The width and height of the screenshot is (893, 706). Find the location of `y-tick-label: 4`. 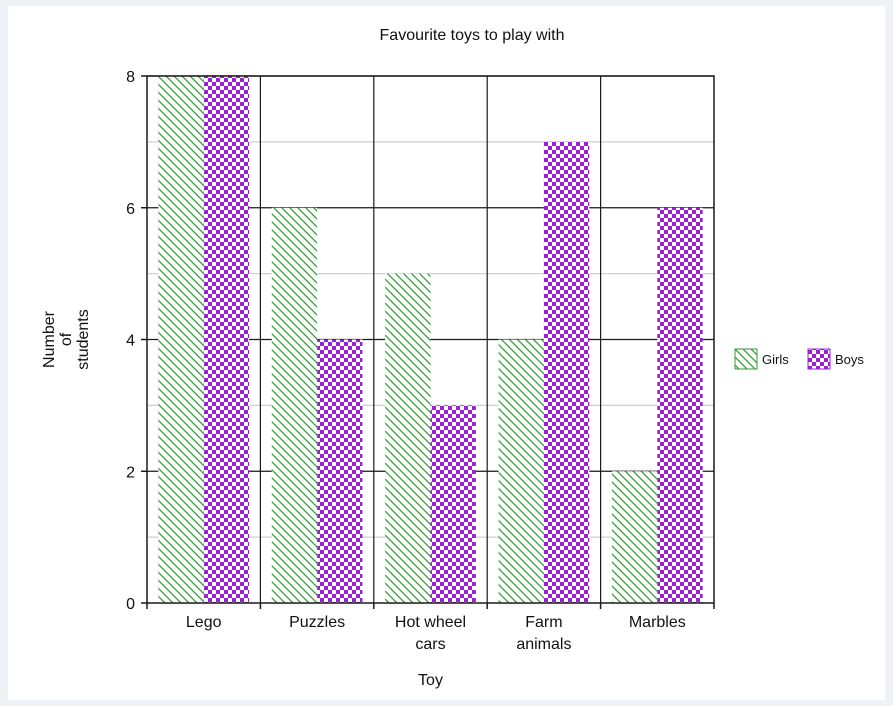

y-tick-label: 4 is located at coordinates (130, 341).